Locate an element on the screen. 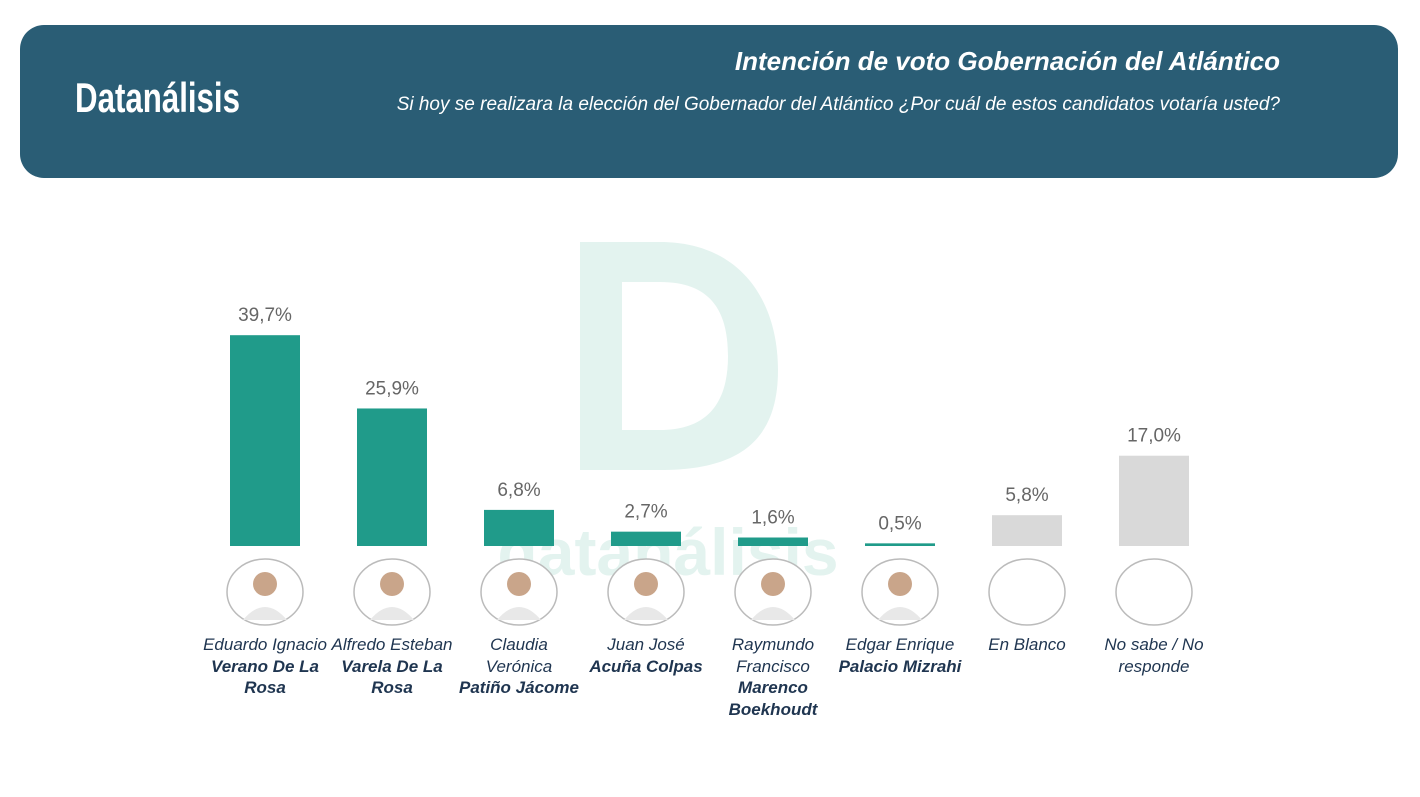  value-label: 39,7% is located at coordinates (265, 315).